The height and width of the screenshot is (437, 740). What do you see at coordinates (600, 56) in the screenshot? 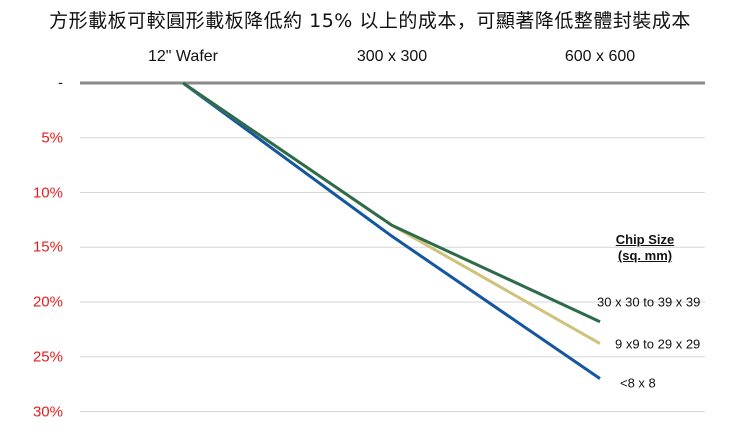
I see `x-category-label: 600 x 600` at bounding box center [600, 56].